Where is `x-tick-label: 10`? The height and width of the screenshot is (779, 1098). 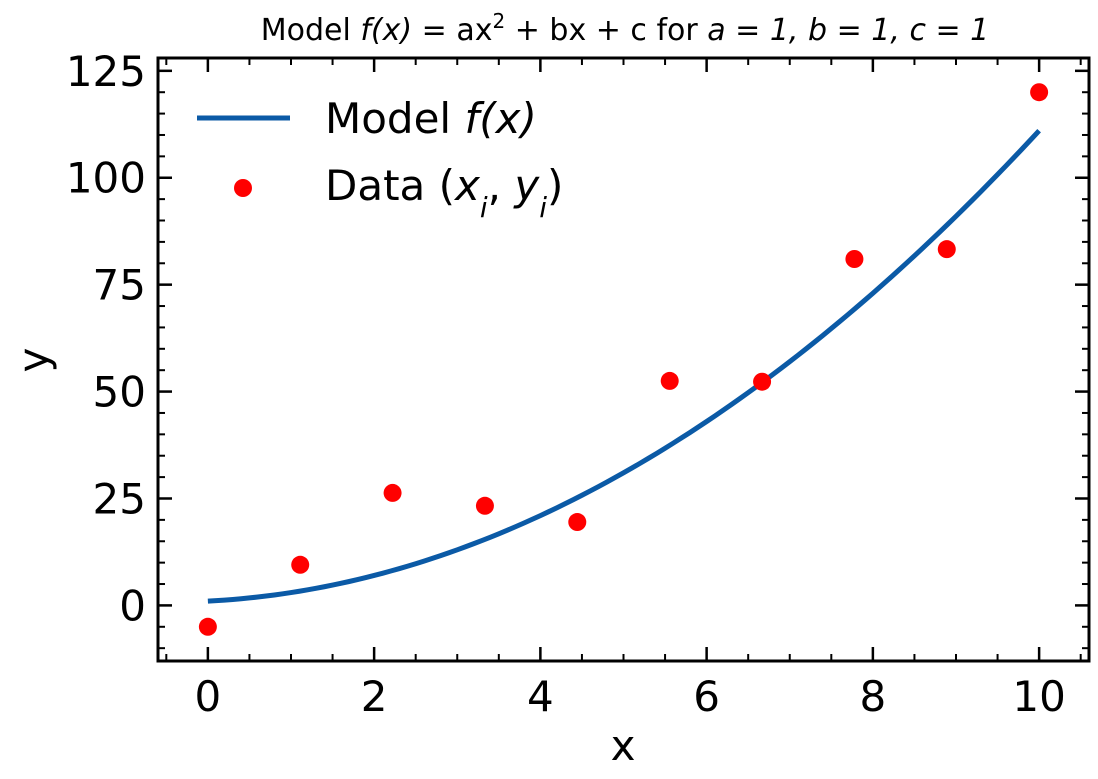 x-tick-label: 10 is located at coordinates (1038, 696).